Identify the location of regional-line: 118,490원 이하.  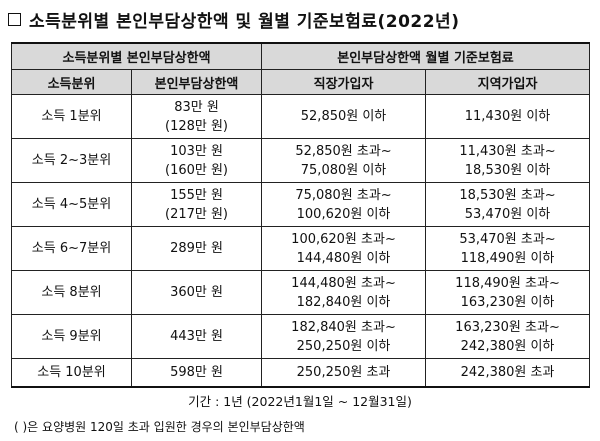
(507, 258).